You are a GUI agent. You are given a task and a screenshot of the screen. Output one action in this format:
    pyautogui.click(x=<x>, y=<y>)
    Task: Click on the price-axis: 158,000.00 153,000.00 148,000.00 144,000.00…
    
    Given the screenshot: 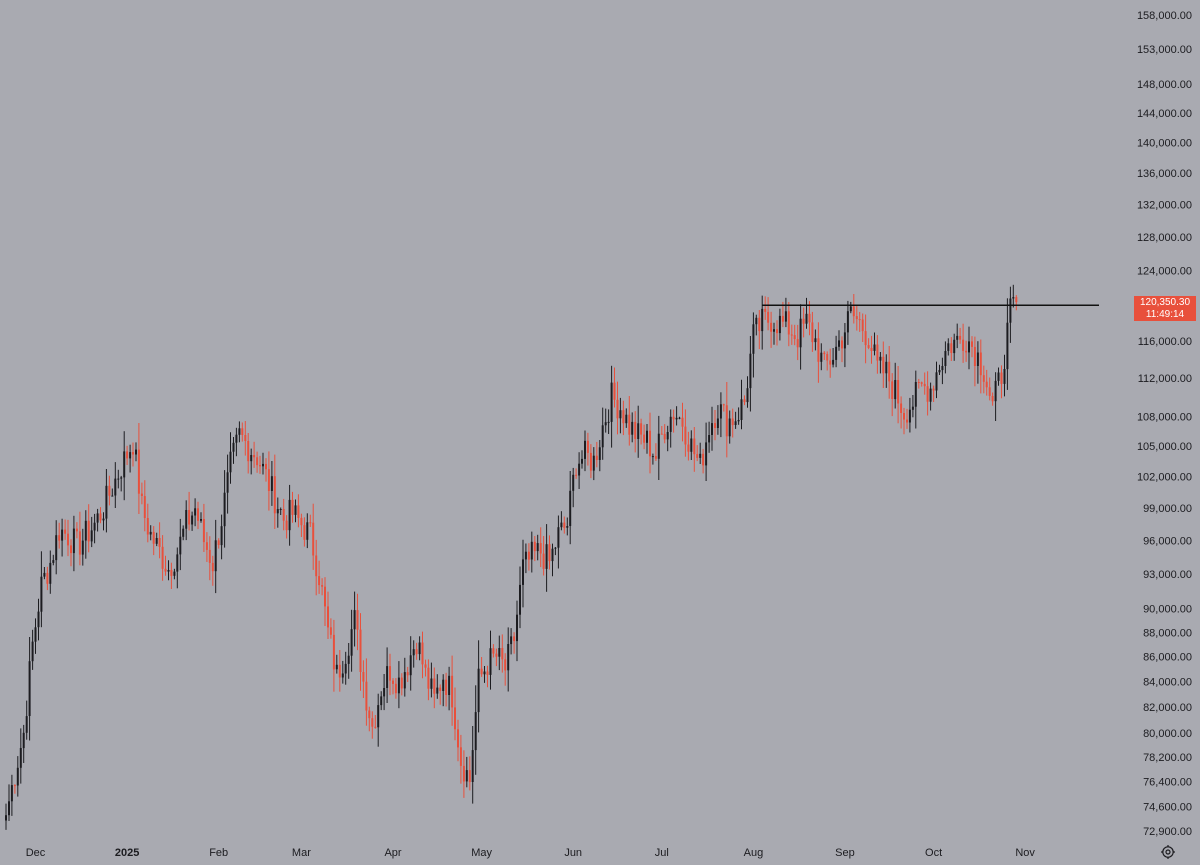 What is the action you would take?
    pyautogui.click(x=1164, y=424)
    